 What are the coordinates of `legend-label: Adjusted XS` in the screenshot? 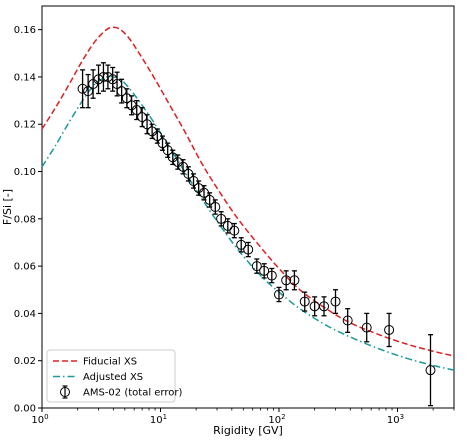 It's located at (113, 377).